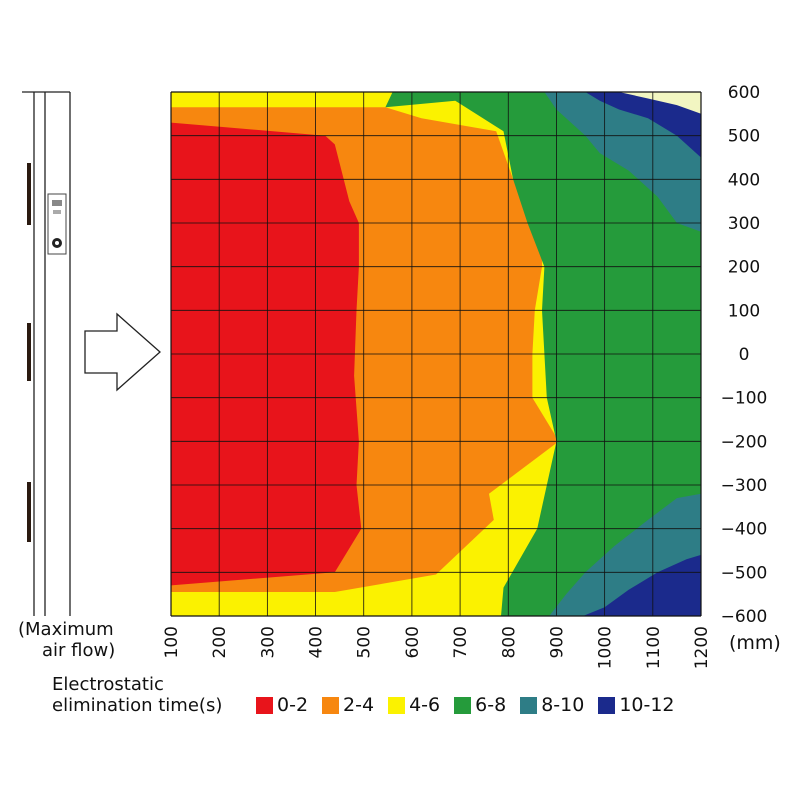  Describe the element at coordinates (29, 352) in the screenshot. I see `device-bracket-middle` at that location.